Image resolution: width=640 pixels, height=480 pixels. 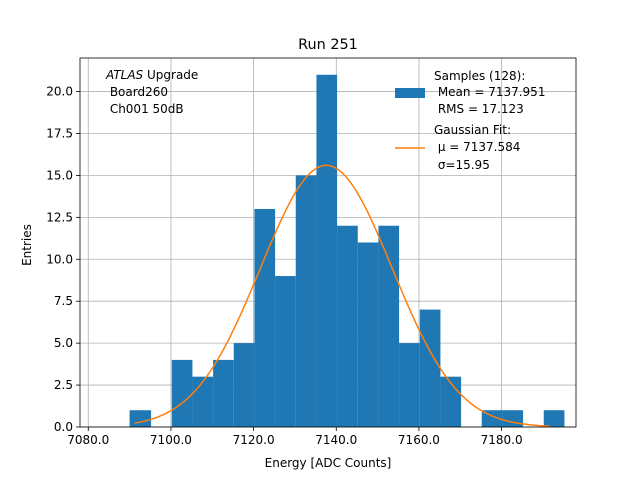 What do you see at coordinates (328, 463) in the screenshot?
I see `x-axis-label: Energy [ADC Counts]` at bounding box center [328, 463].